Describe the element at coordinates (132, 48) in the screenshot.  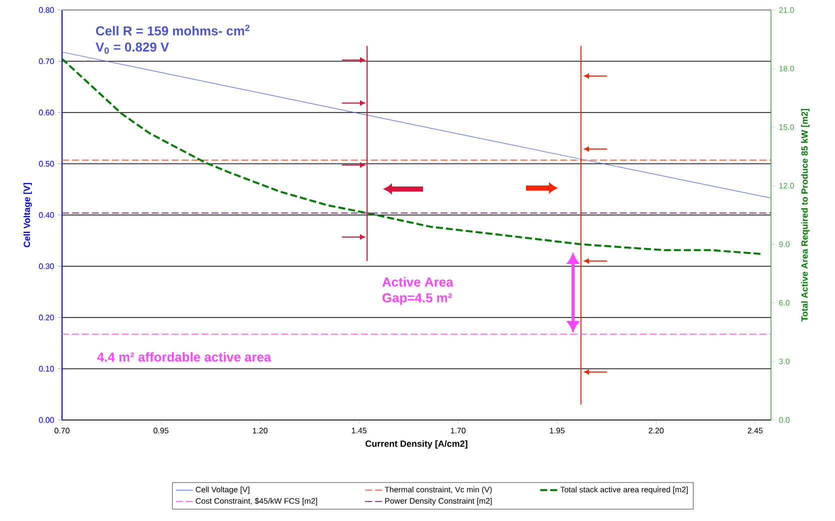
I see `annotation: V$_{0}$ = 0.829 V` at that location.